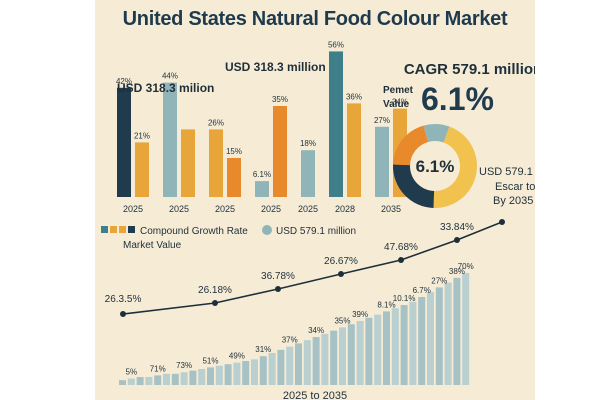 This screenshot has width=600, height=400. What do you see at coordinates (398, 90) in the screenshot?
I see `pemet-label: Pemet` at bounding box center [398, 90].